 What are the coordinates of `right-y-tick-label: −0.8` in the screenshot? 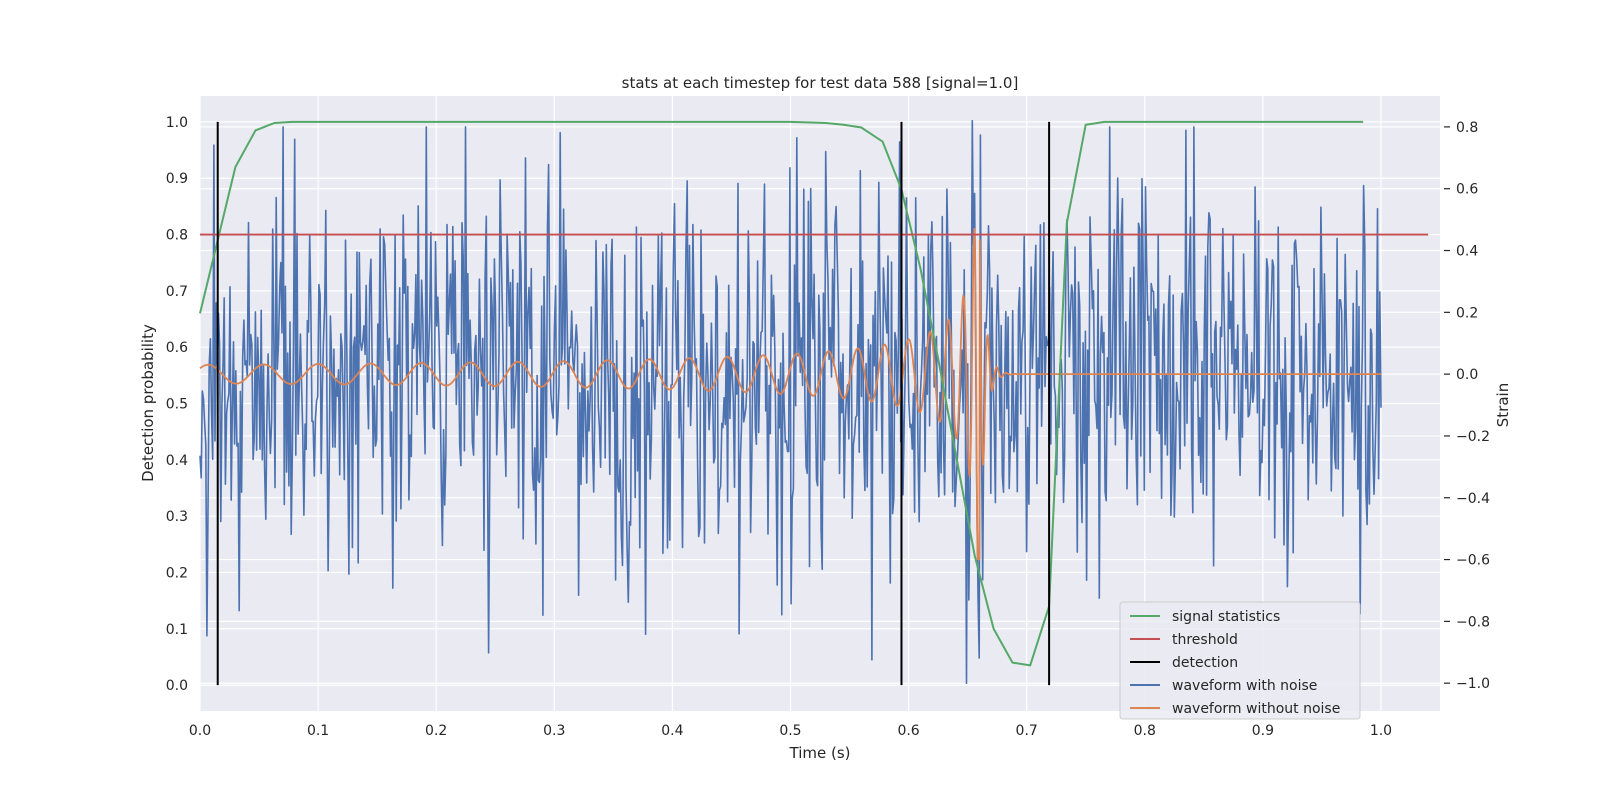 It's located at (1473, 622).